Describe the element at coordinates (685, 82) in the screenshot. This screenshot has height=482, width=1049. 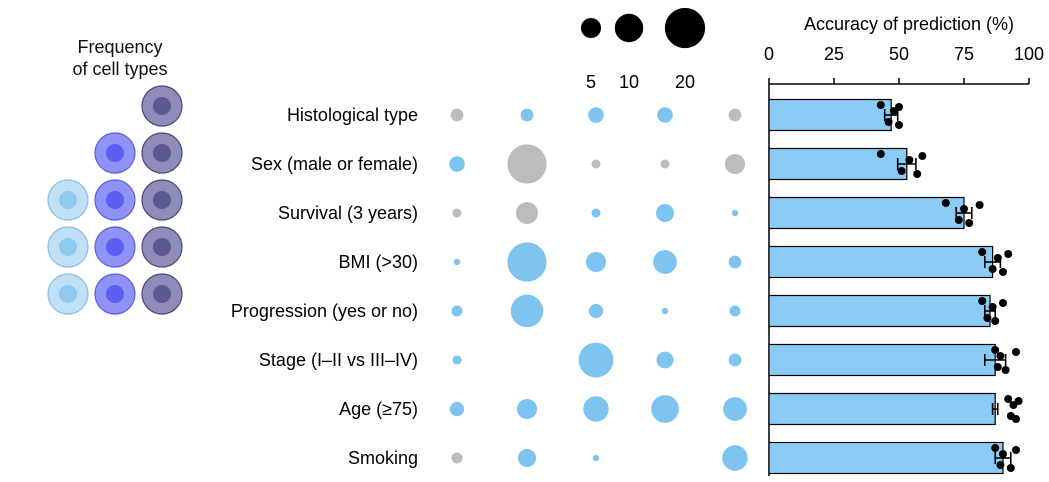
I see `size-legend-label: 20` at that location.